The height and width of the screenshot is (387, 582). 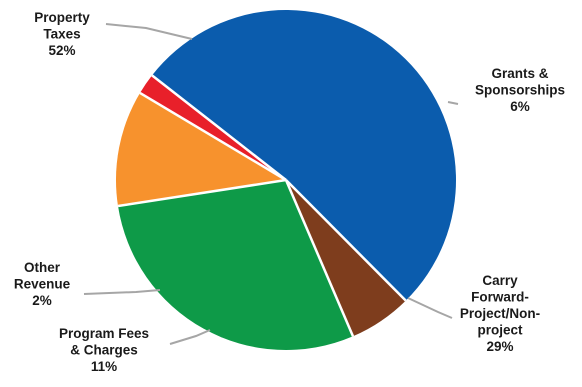 I want to click on data-label-line: Project/Non-, so click(x=500, y=313).